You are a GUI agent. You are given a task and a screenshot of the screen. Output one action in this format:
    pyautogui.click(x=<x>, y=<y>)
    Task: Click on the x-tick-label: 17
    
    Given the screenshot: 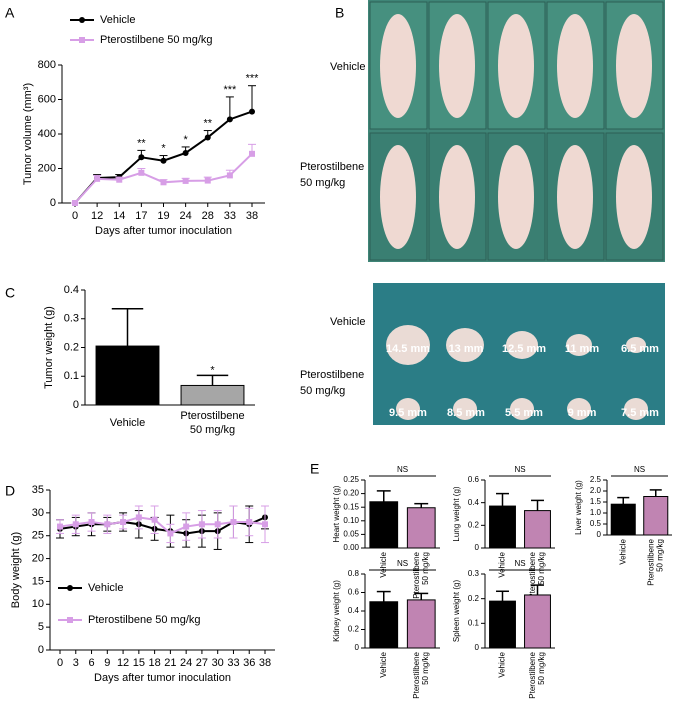 What is the action you would take?
    pyautogui.click(x=141, y=216)
    